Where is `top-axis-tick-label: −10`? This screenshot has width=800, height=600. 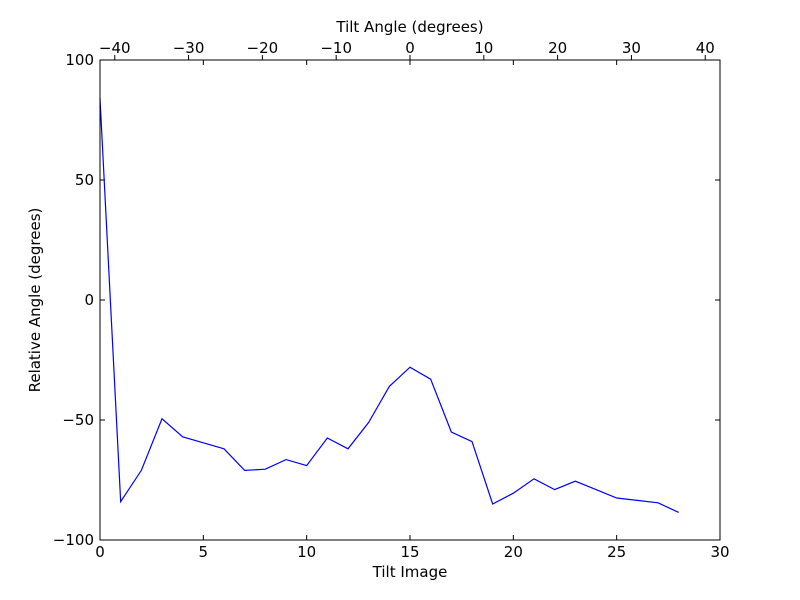
top-axis-tick-label: −10 is located at coordinates (336, 48).